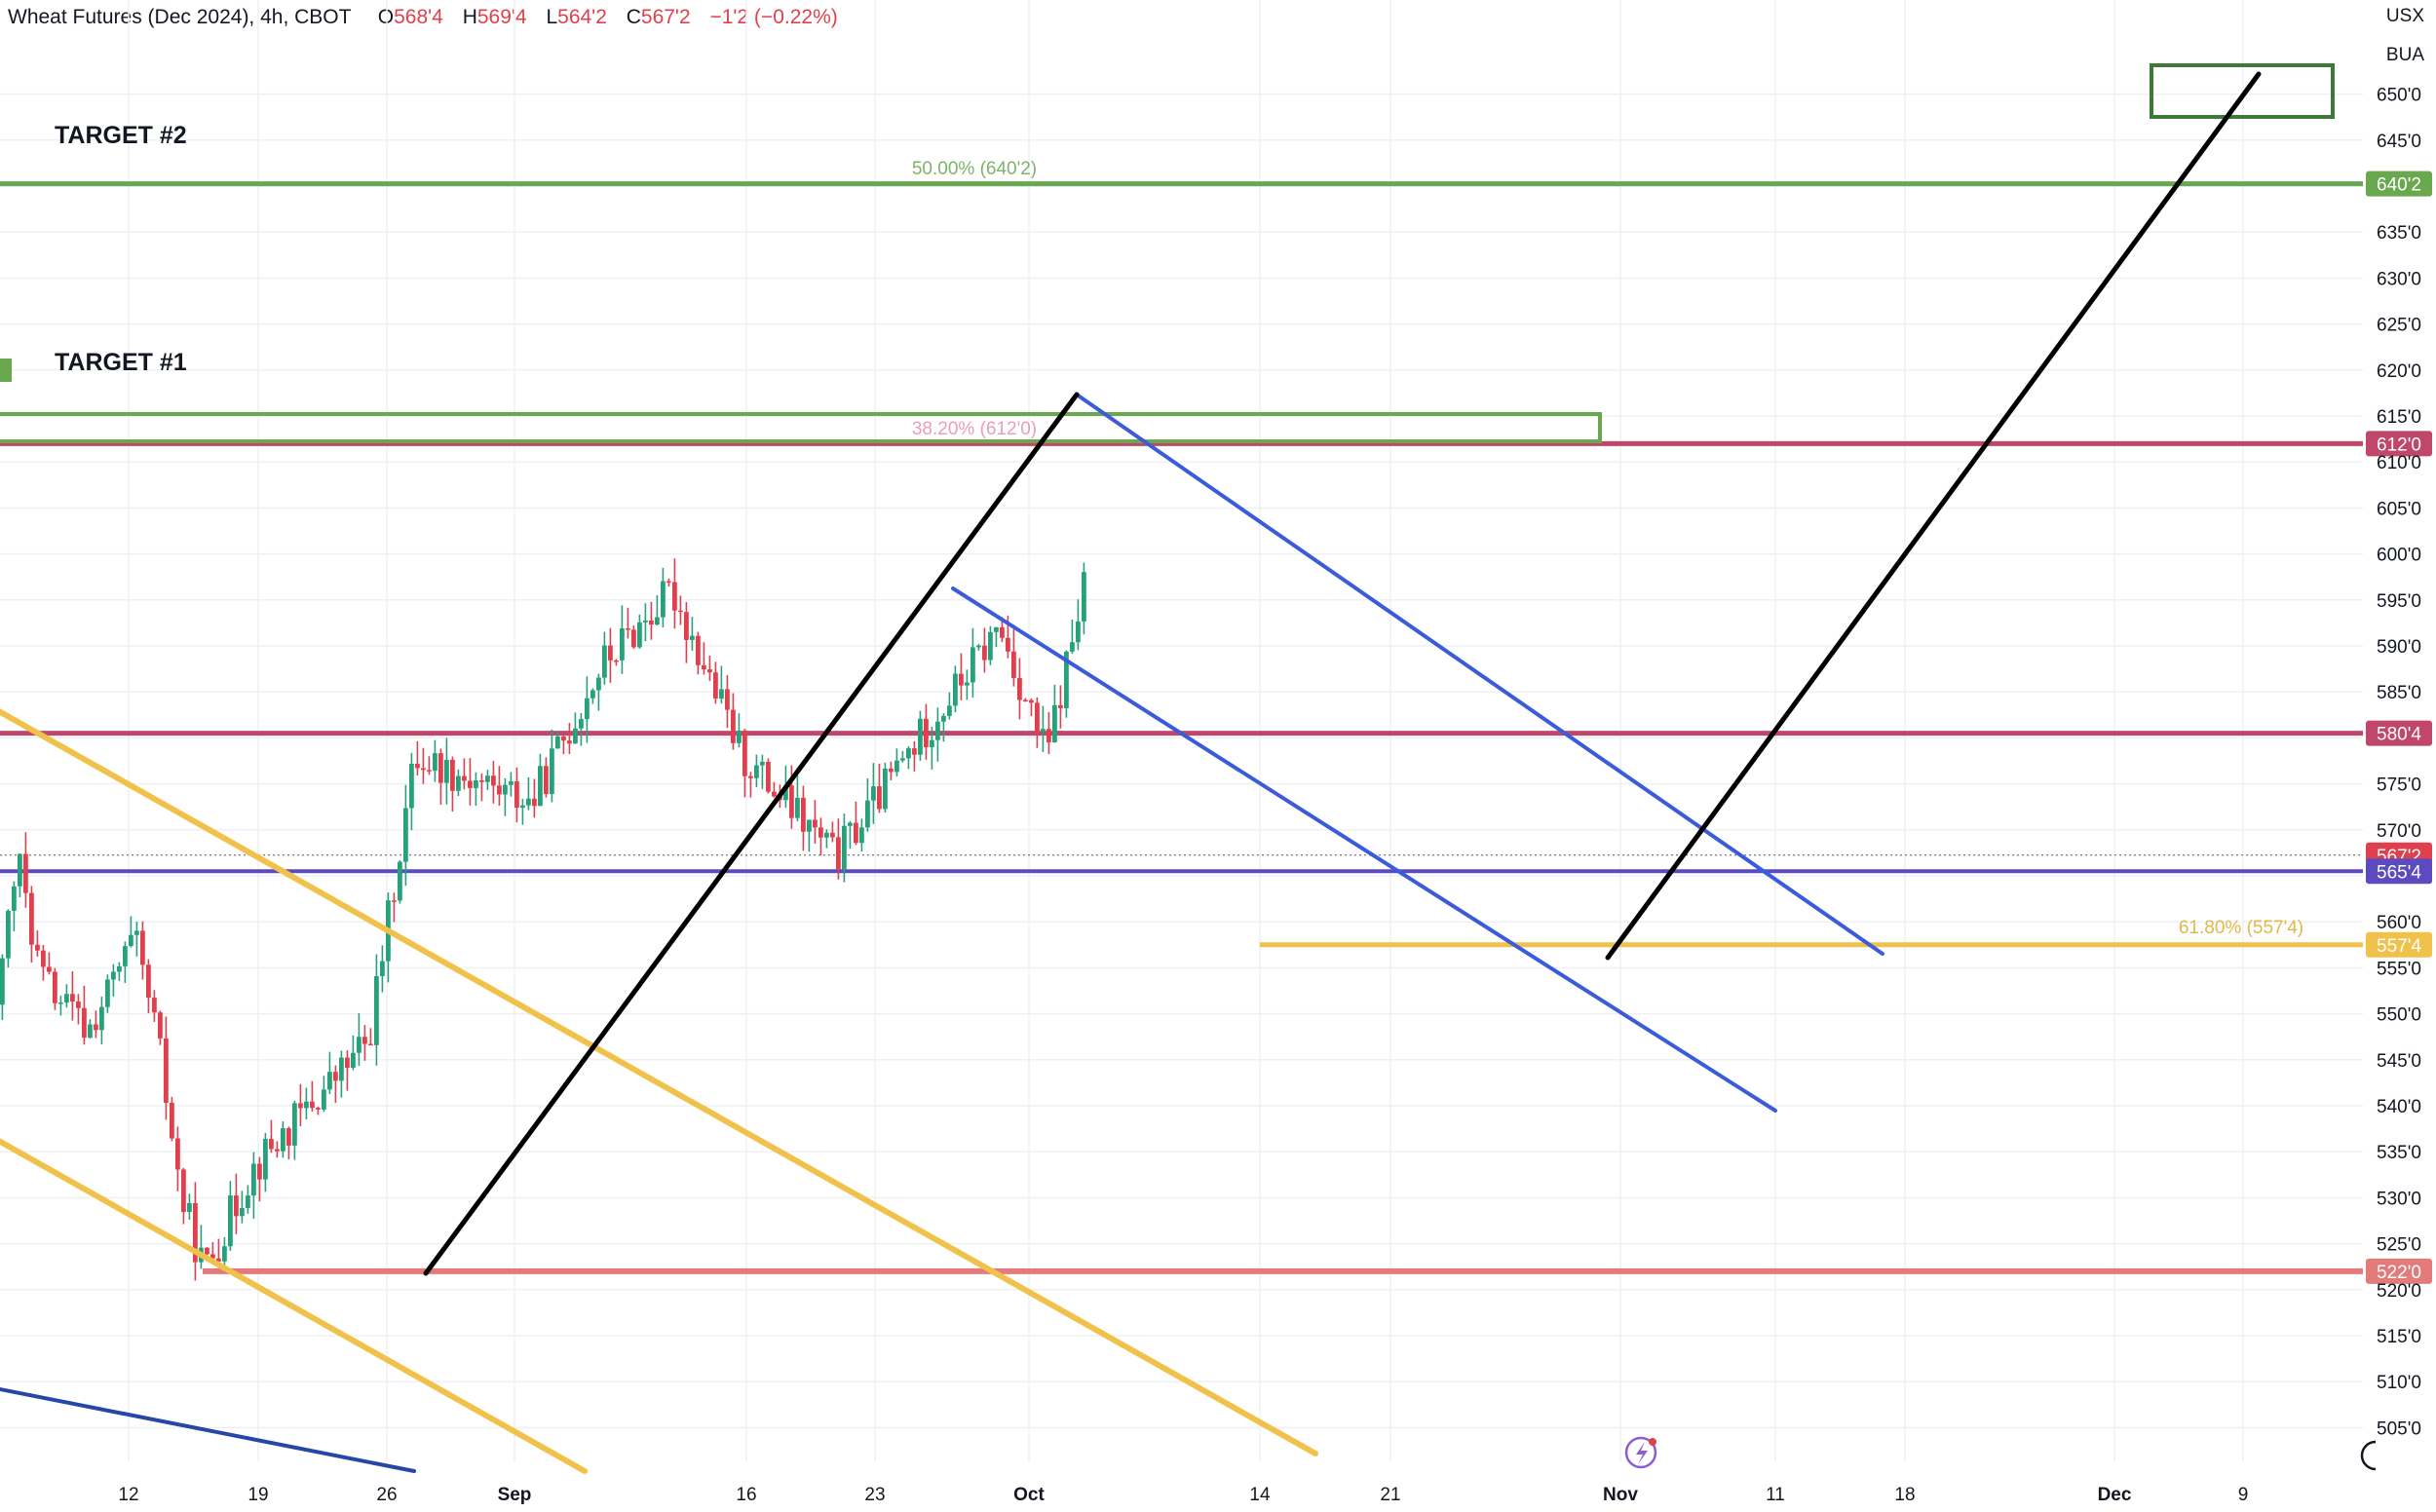  I want to click on open-label: O, so click(386, 17).